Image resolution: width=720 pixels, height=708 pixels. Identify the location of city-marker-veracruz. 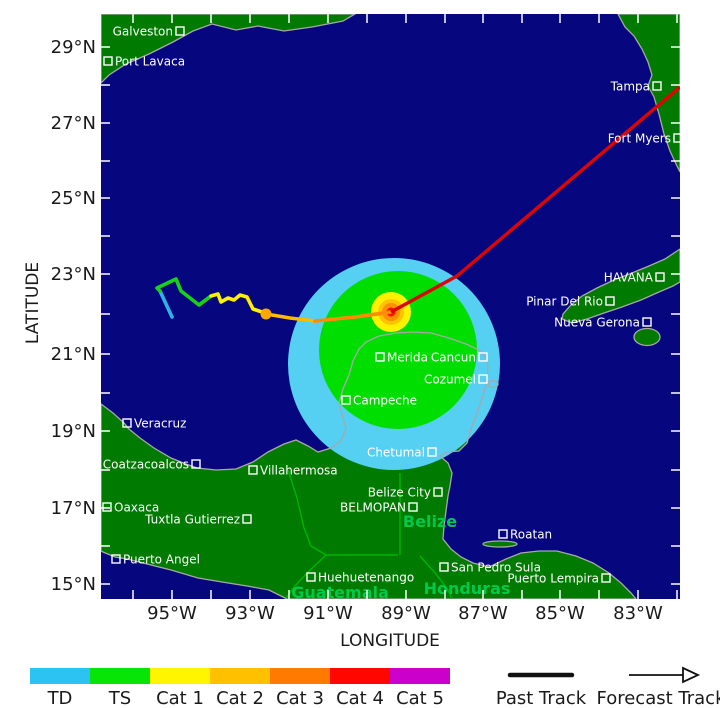
(127, 423).